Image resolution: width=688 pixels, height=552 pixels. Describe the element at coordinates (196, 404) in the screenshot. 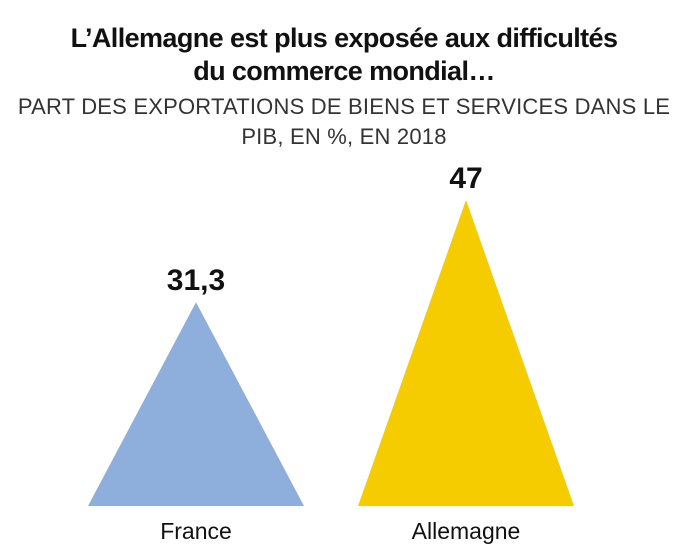

I see `bar-france` at that location.